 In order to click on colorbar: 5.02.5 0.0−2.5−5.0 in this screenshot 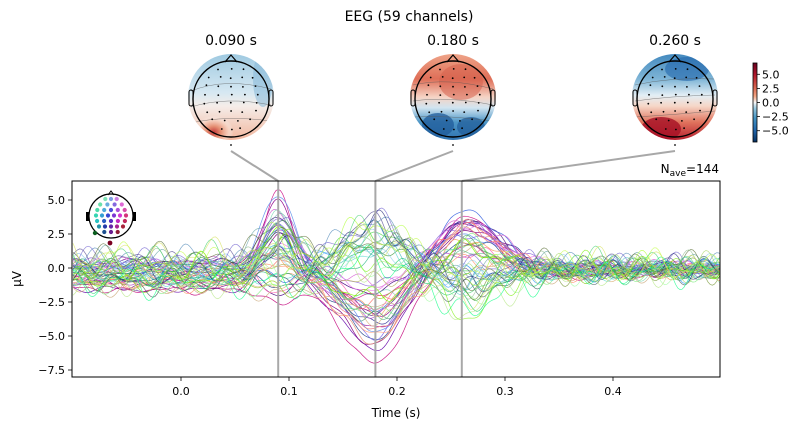, I will do `click(770, 102)`.